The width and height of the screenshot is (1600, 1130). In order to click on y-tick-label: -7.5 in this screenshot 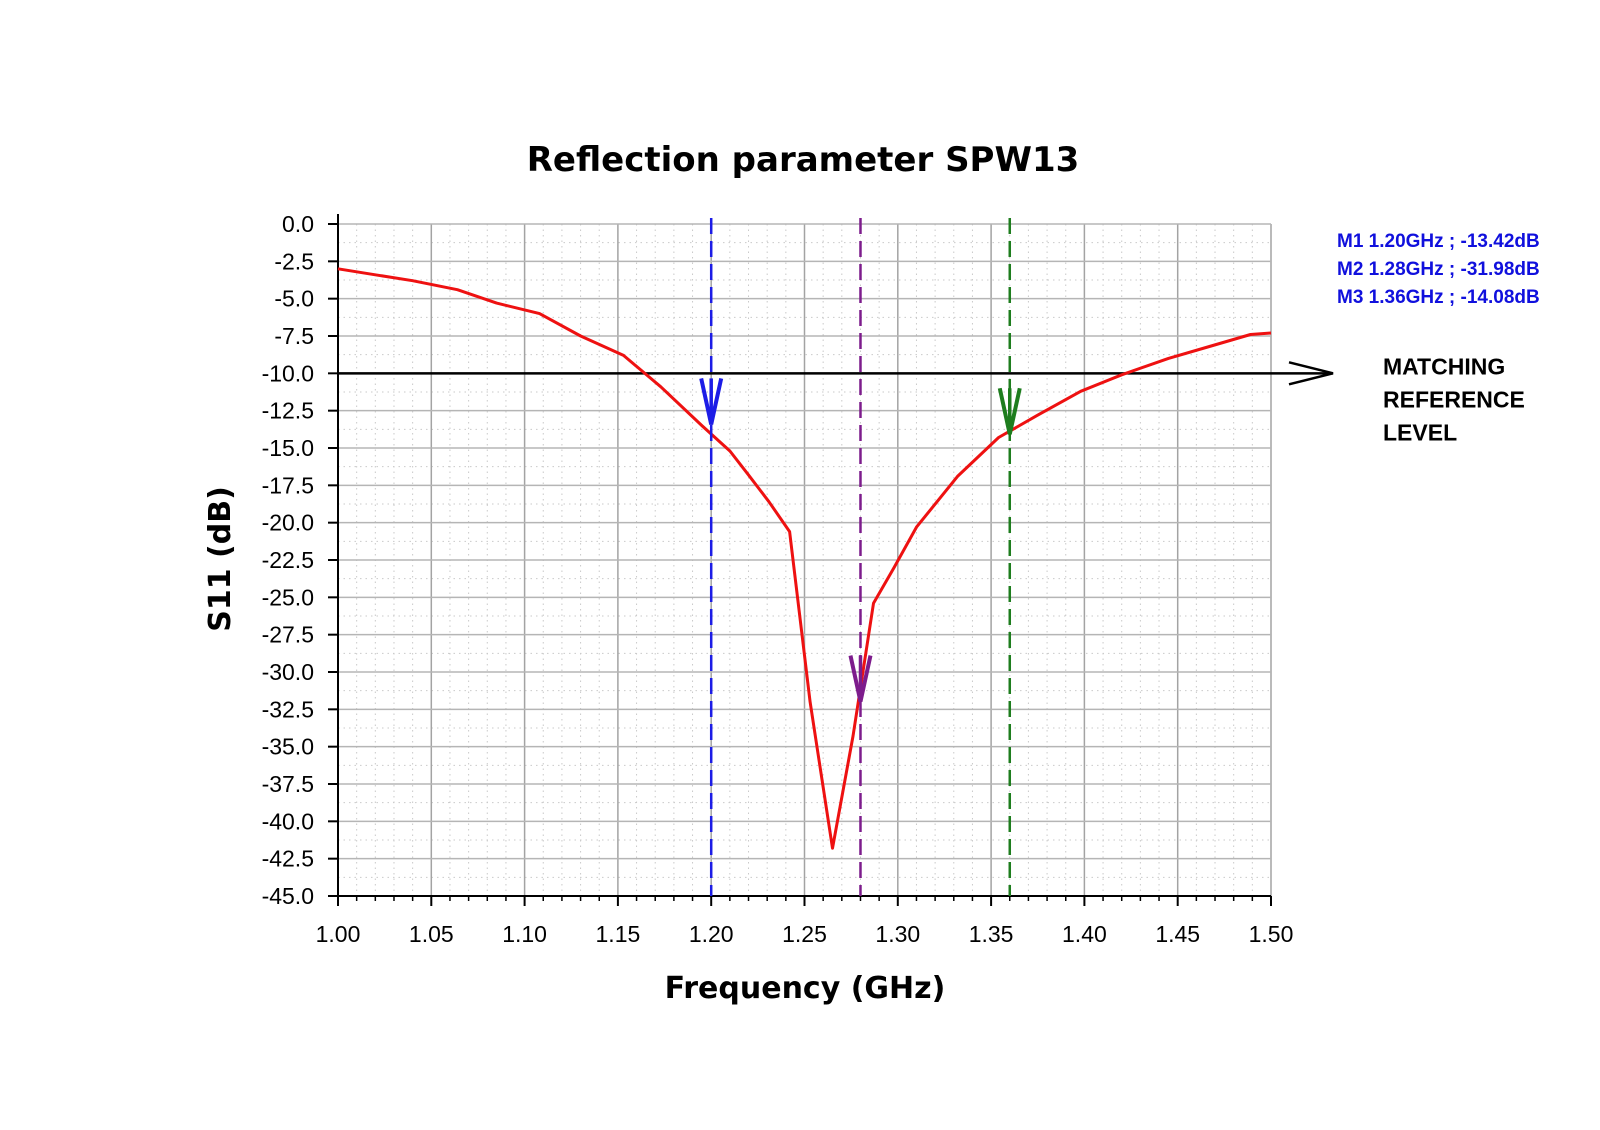, I will do `click(294, 336)`.